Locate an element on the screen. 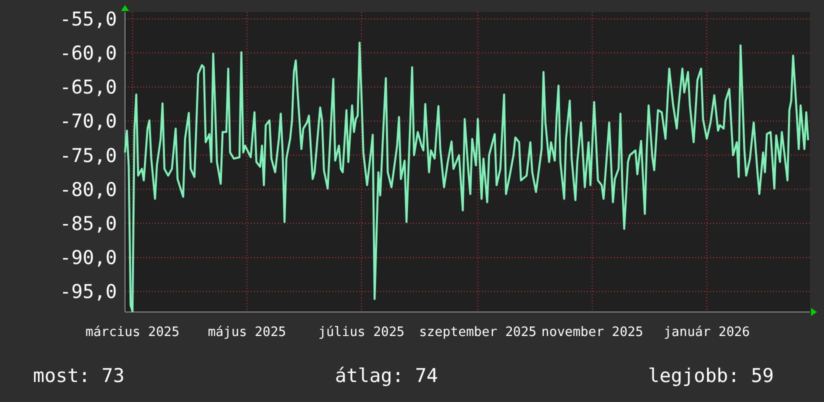 The height and width of the screenshot is (402, 824). y-tick-label: -90,0 is located at coordinates (88, 258).